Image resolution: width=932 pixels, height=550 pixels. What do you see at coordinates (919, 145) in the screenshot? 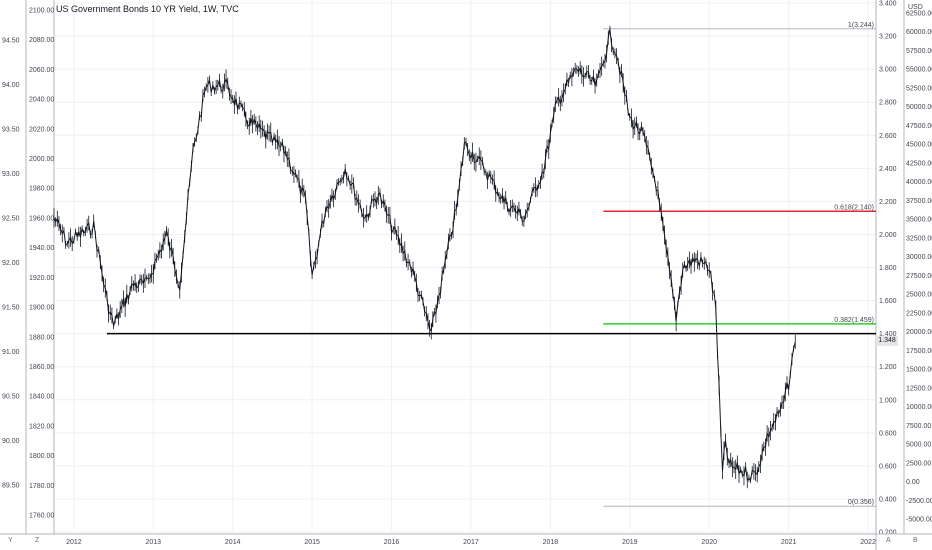
I see `right-outer-tick-label: 45000.00` at bounding box center [919, 145].